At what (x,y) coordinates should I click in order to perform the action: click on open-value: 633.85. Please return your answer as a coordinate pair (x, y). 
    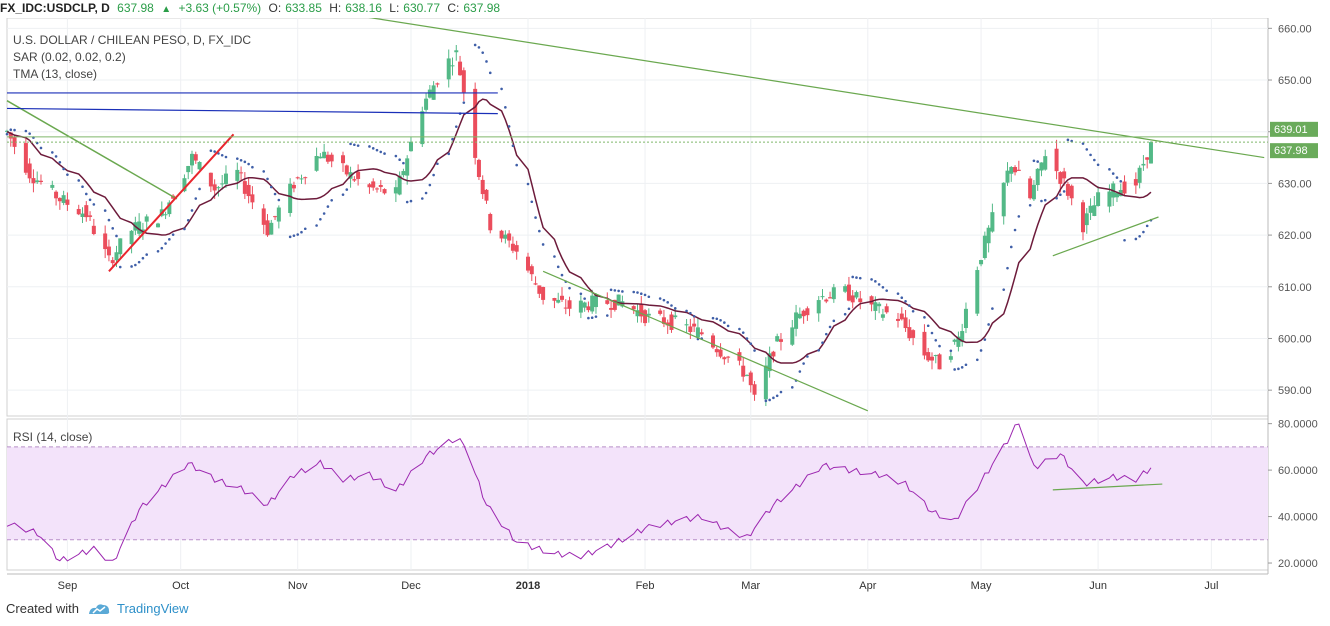
    Looking at the image, I should click on (303, 8).